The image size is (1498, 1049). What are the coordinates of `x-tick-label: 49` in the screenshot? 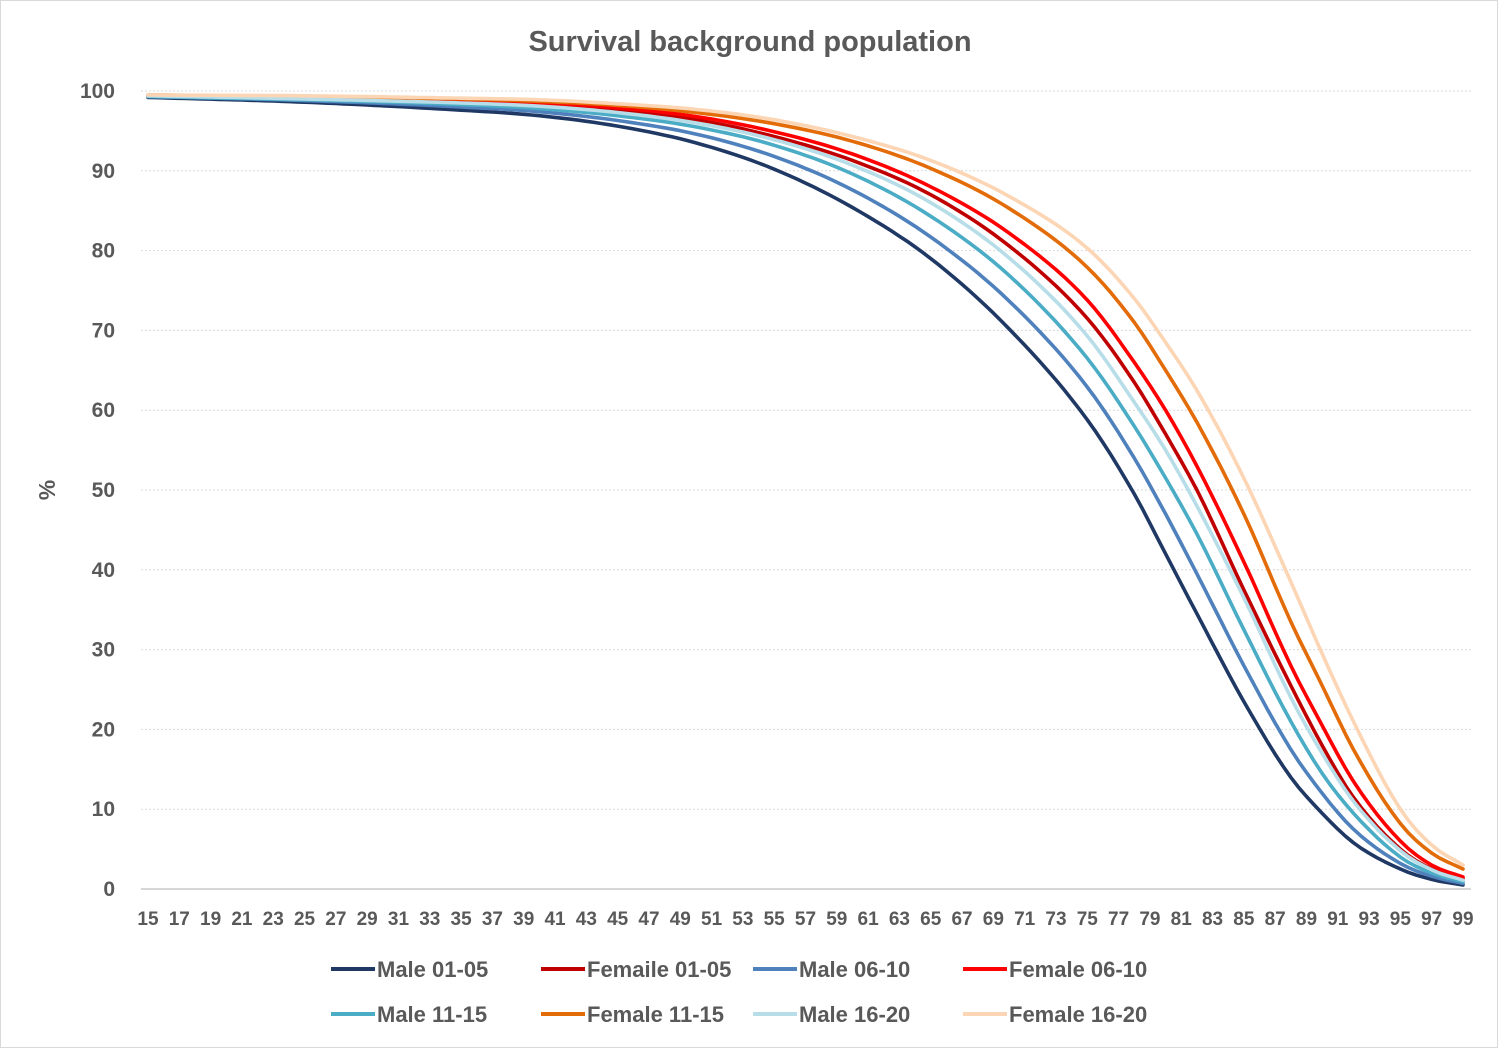 It's located at (680, 919).